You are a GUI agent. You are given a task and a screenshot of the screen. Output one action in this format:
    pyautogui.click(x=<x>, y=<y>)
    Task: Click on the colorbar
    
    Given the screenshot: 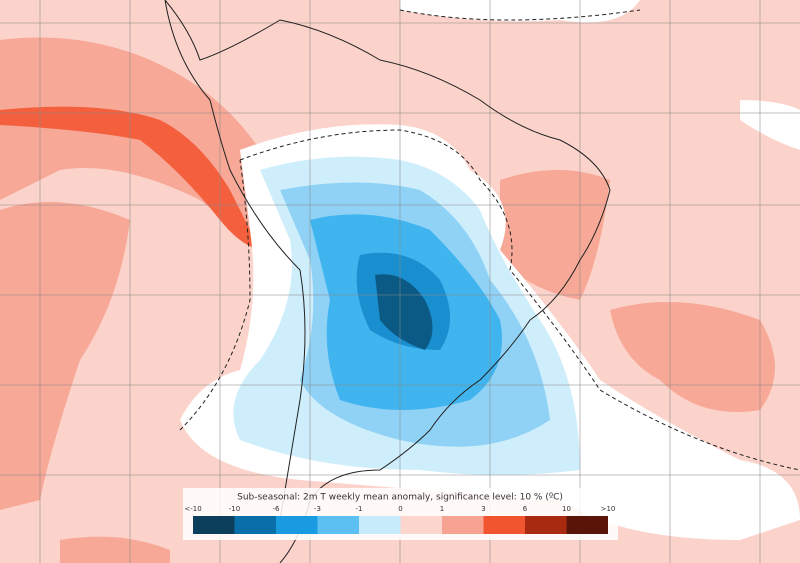 What is the action you would take?
    pyautogui.click(x=400, y=525)
    